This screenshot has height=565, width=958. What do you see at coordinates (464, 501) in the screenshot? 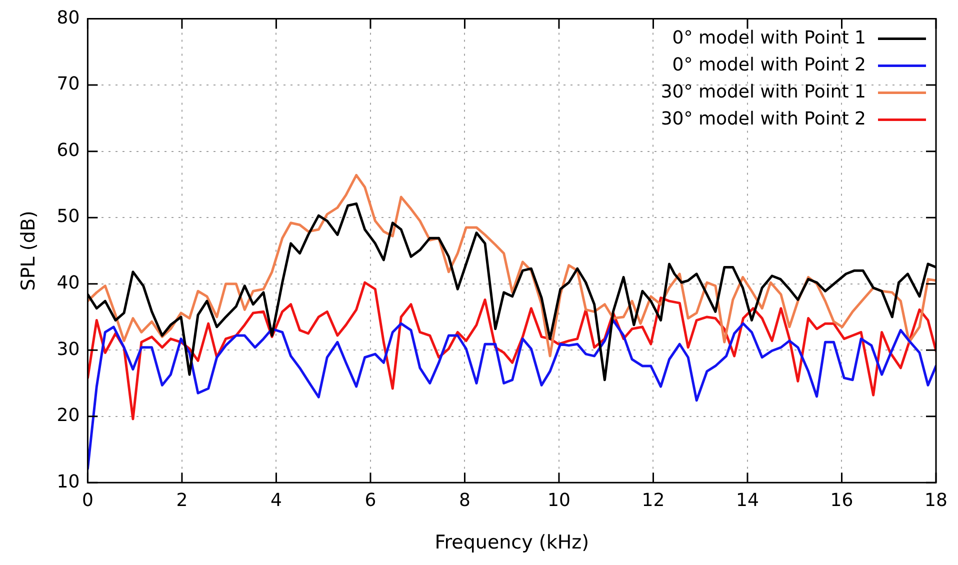
I see `x-tick-label: 8` at bounding box center [464, 501].